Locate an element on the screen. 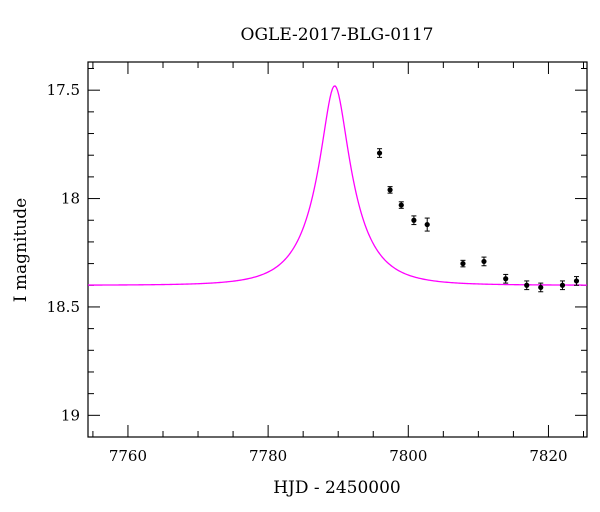 The image size is (600, 512). x-tick-label: 7820 is located at coordinates (548, 456).